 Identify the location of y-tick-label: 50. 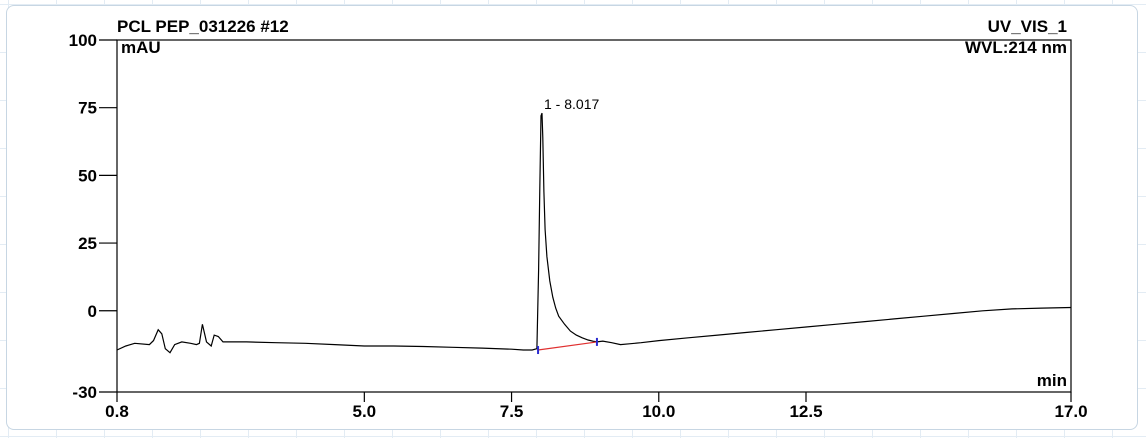
(87, 175).